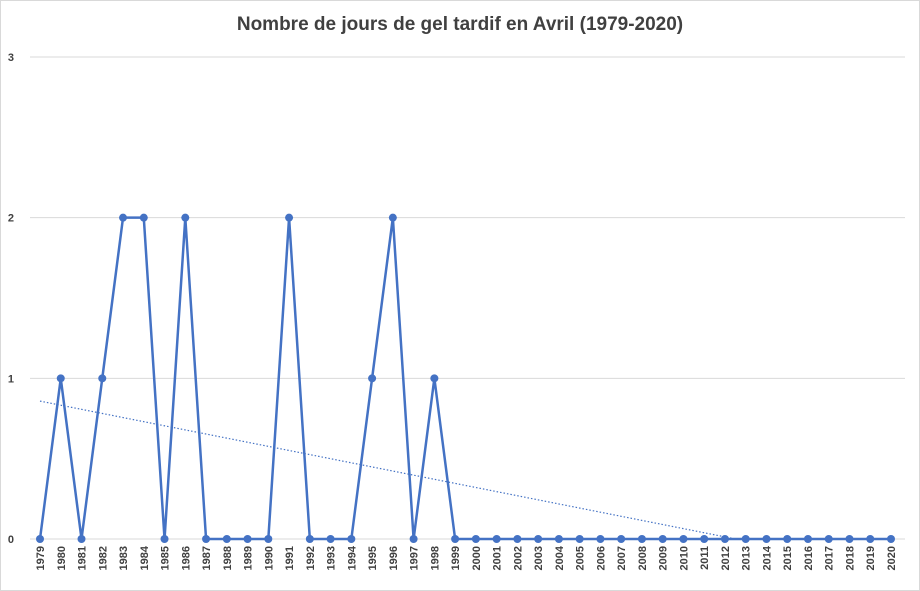  Describe the element at coordinates (664, 558) in the screenshot. I see `x-tick-label: 2009` at that location.